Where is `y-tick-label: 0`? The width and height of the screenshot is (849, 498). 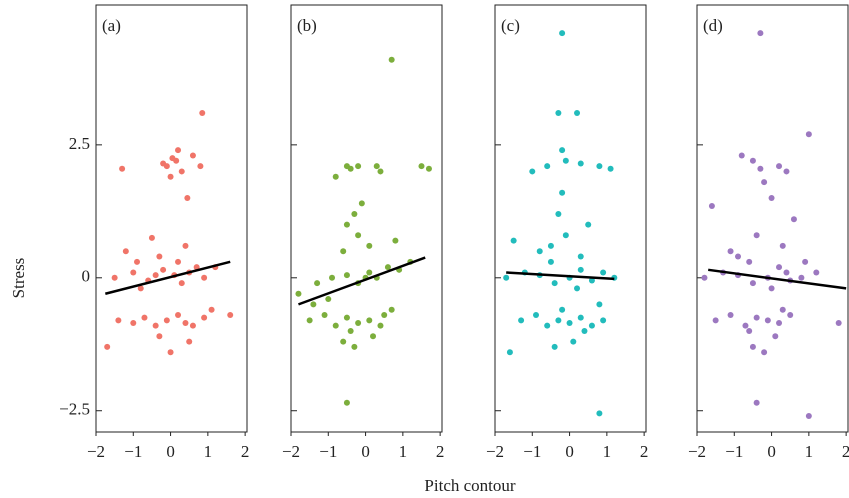
y-tick-label: 0 is located at coordinates (86, 276).